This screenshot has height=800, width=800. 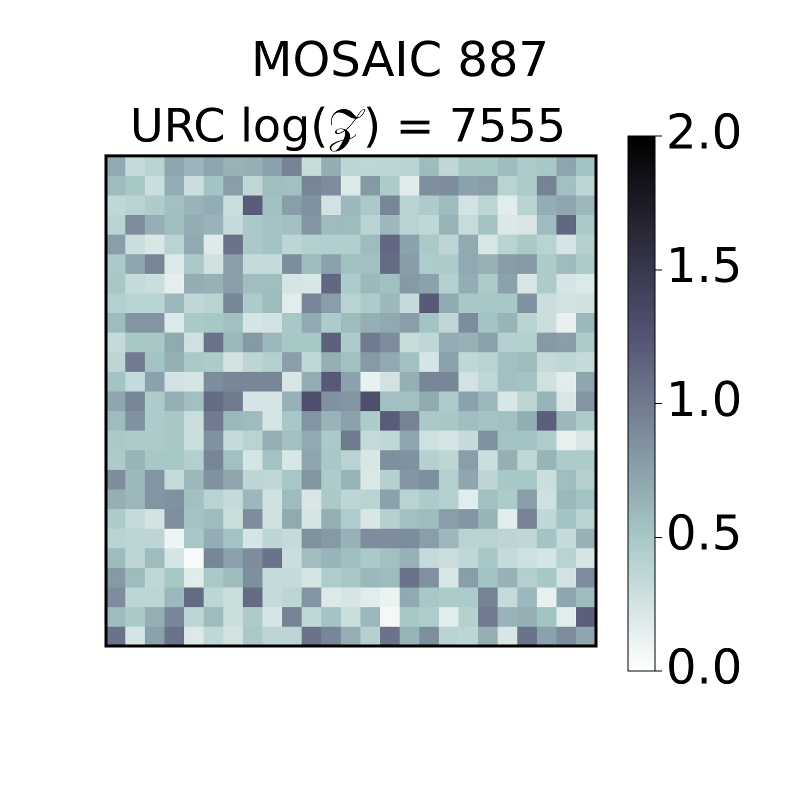 What do you see at coordinates (704, 266) in the screenshot?
I see `color-bar-label: 1.5` at bounding box center [704, 266].